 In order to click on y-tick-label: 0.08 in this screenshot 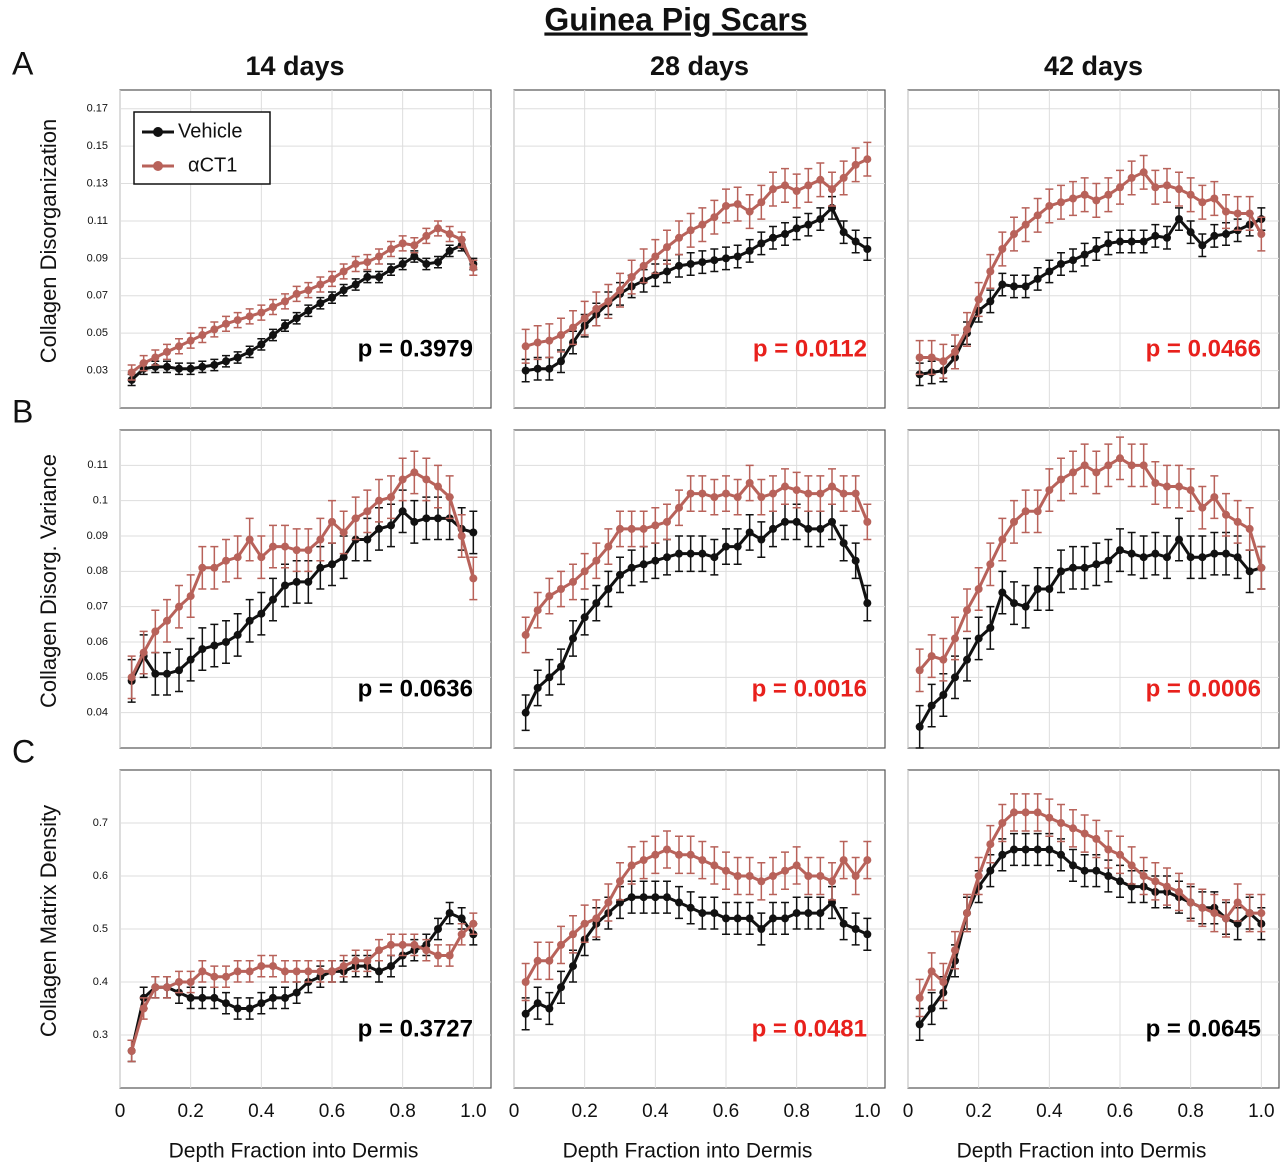, I will do `click(97, 571)`.